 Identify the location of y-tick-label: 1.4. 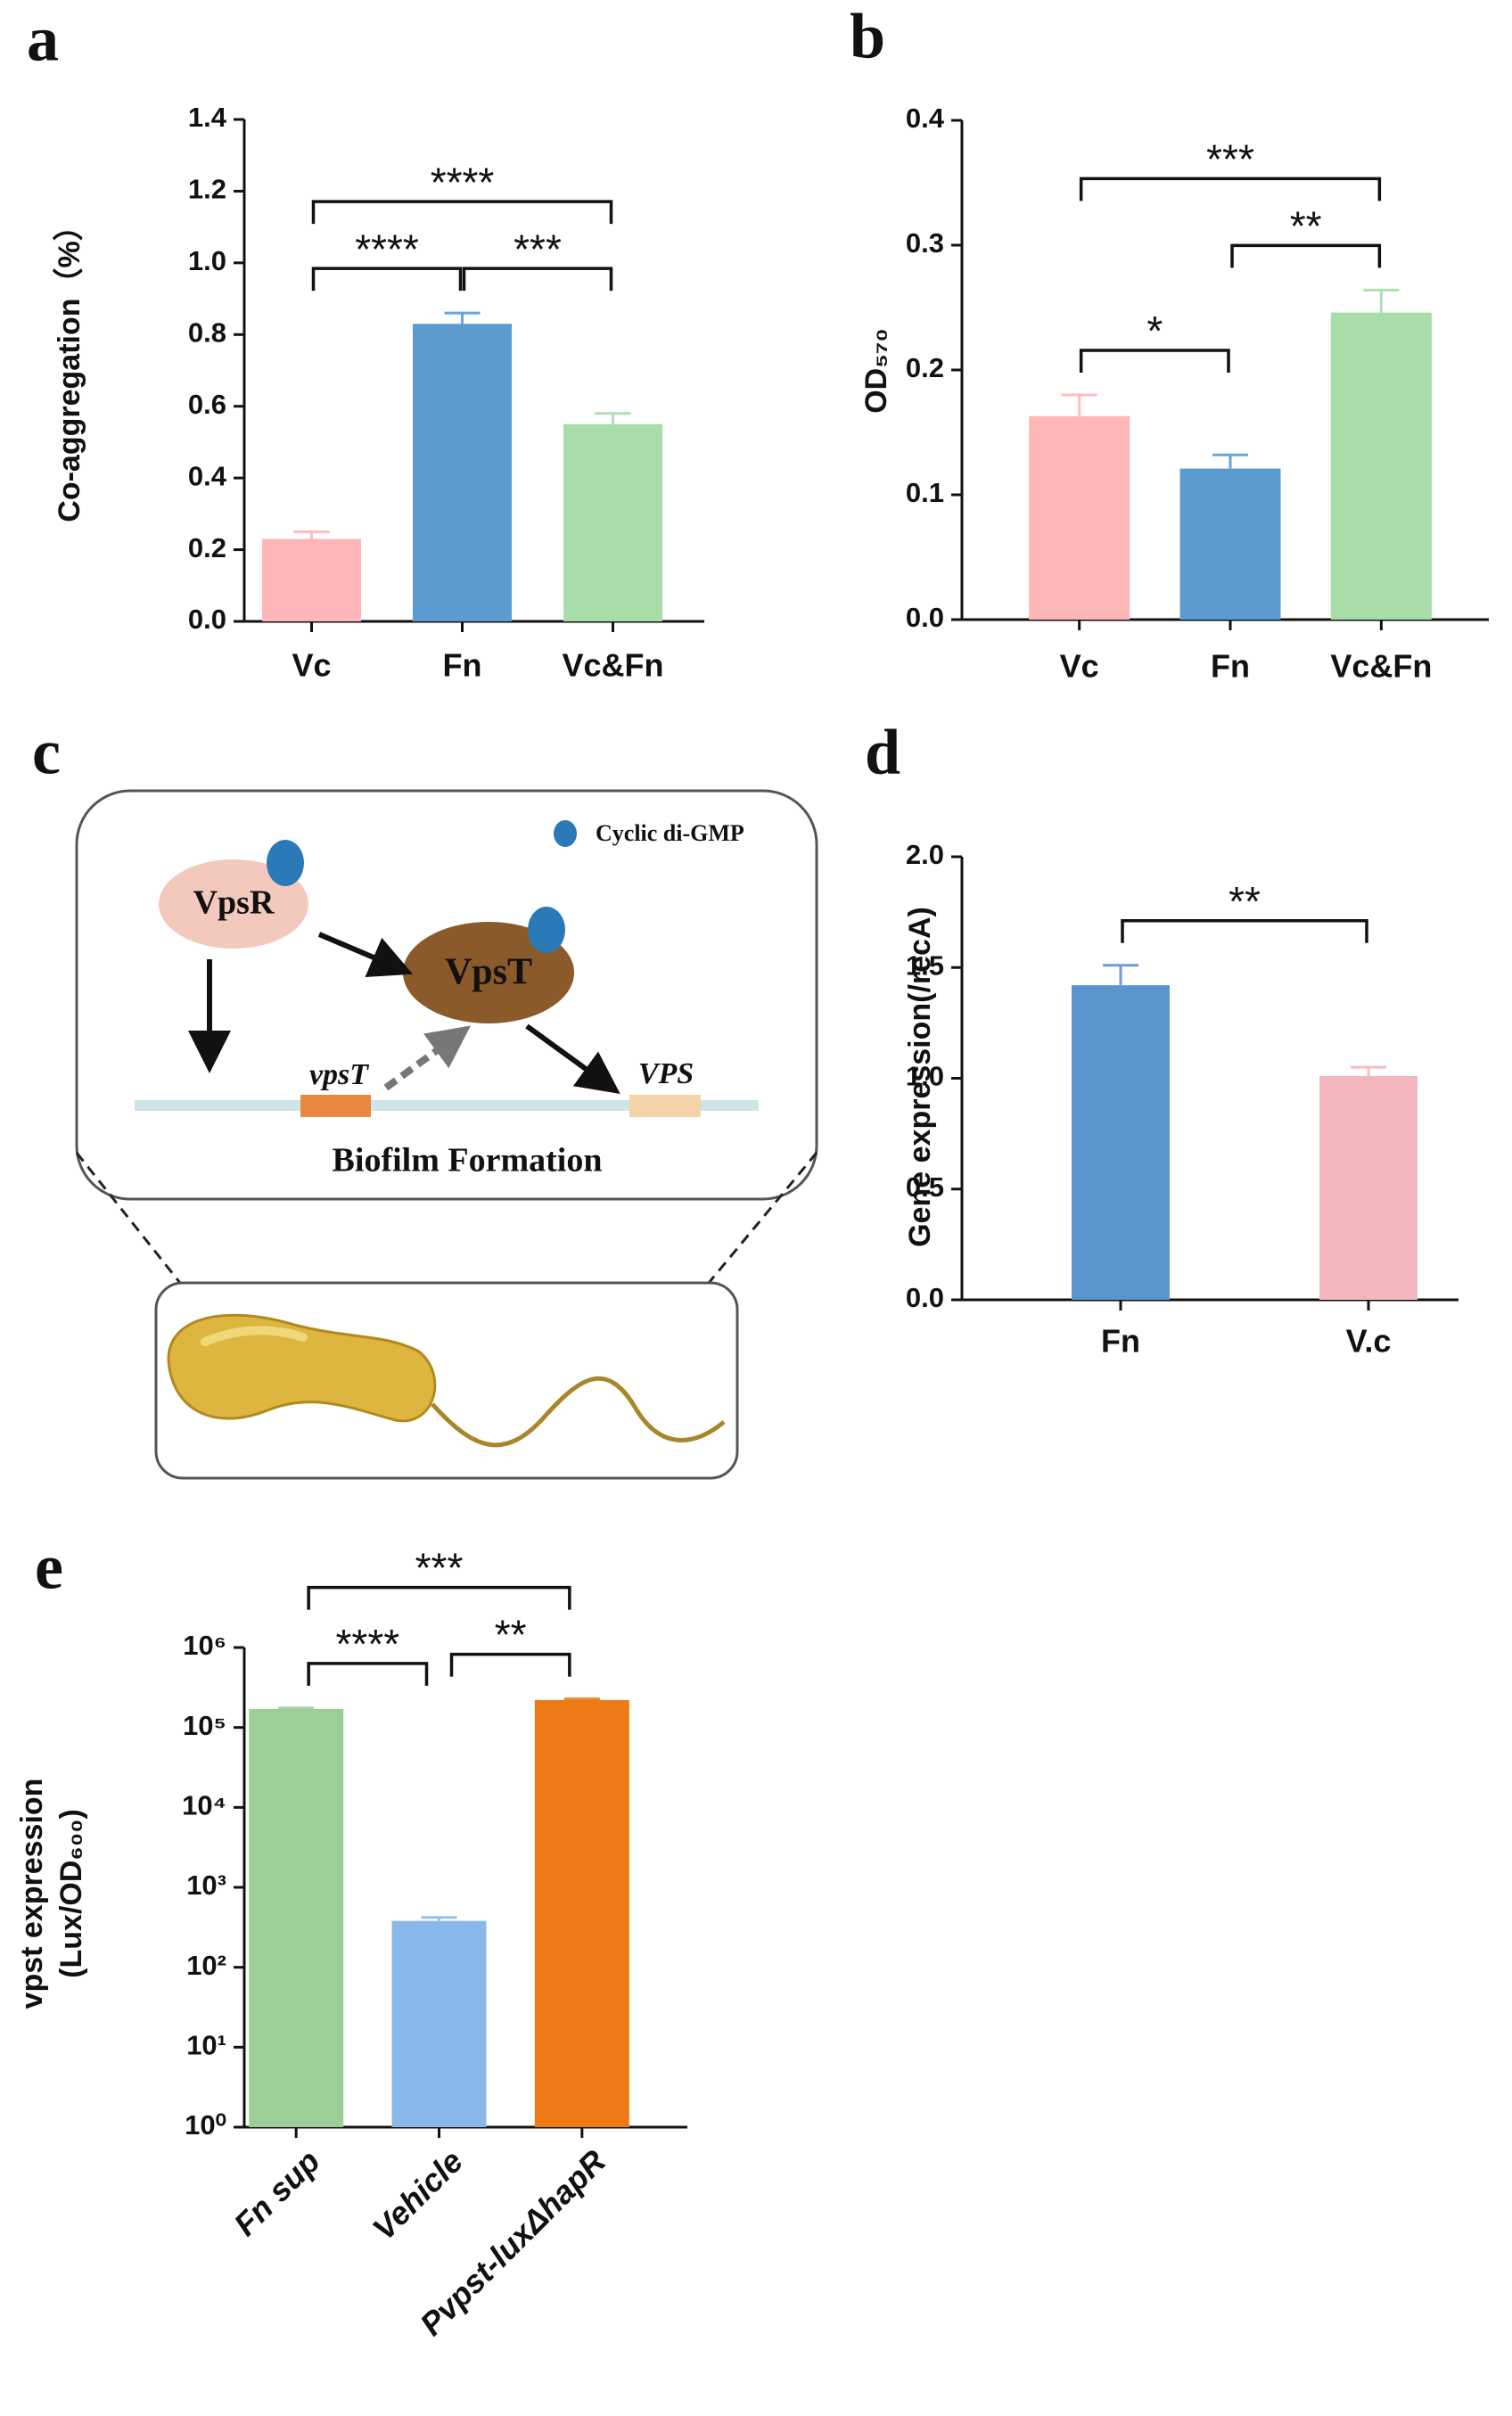
(207, 117).